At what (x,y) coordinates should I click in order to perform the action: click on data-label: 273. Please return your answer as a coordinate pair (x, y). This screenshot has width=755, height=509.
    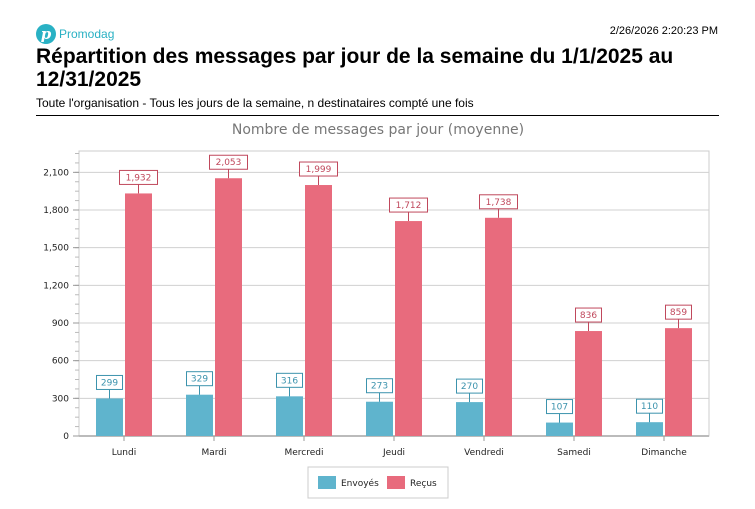
    Looking at the image, I should click on (379, 387).